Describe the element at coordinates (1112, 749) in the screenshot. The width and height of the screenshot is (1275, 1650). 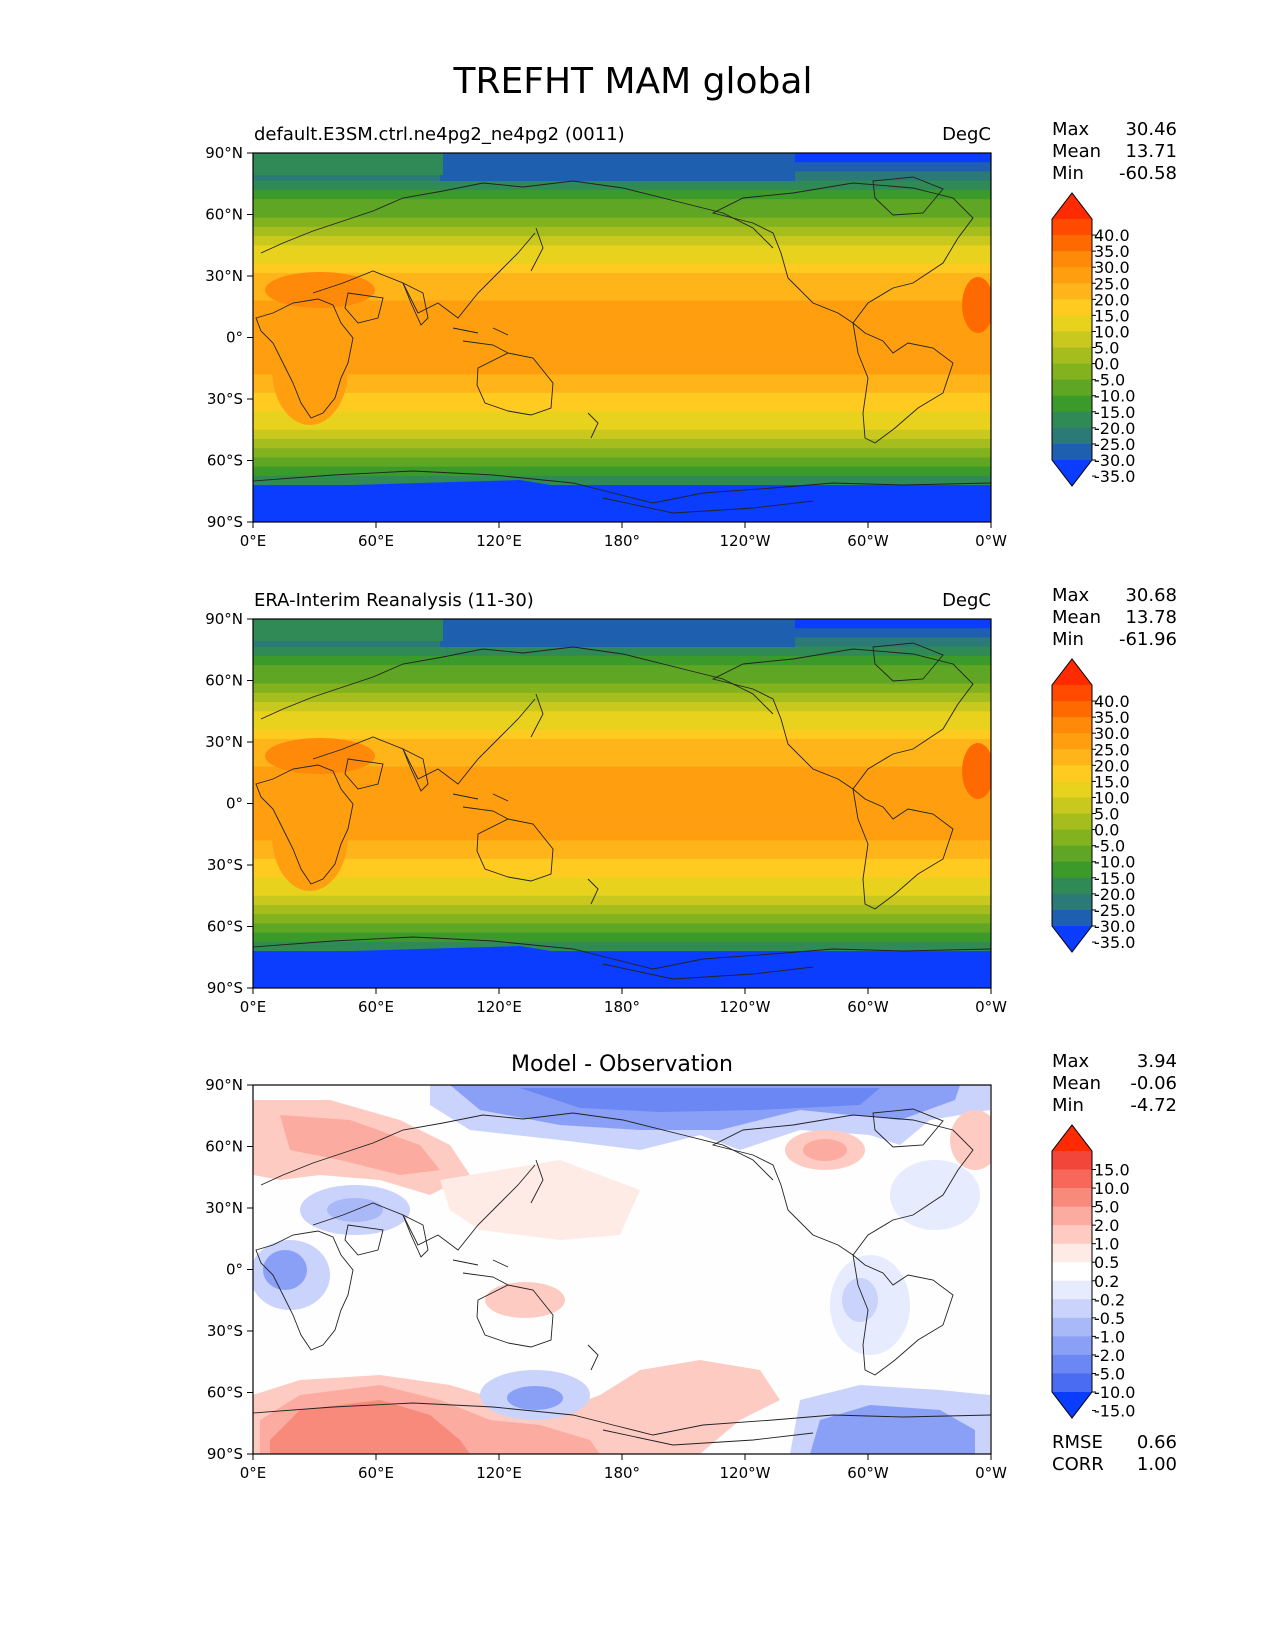
I see `colorbar-tick-label: 25.0` at that location.